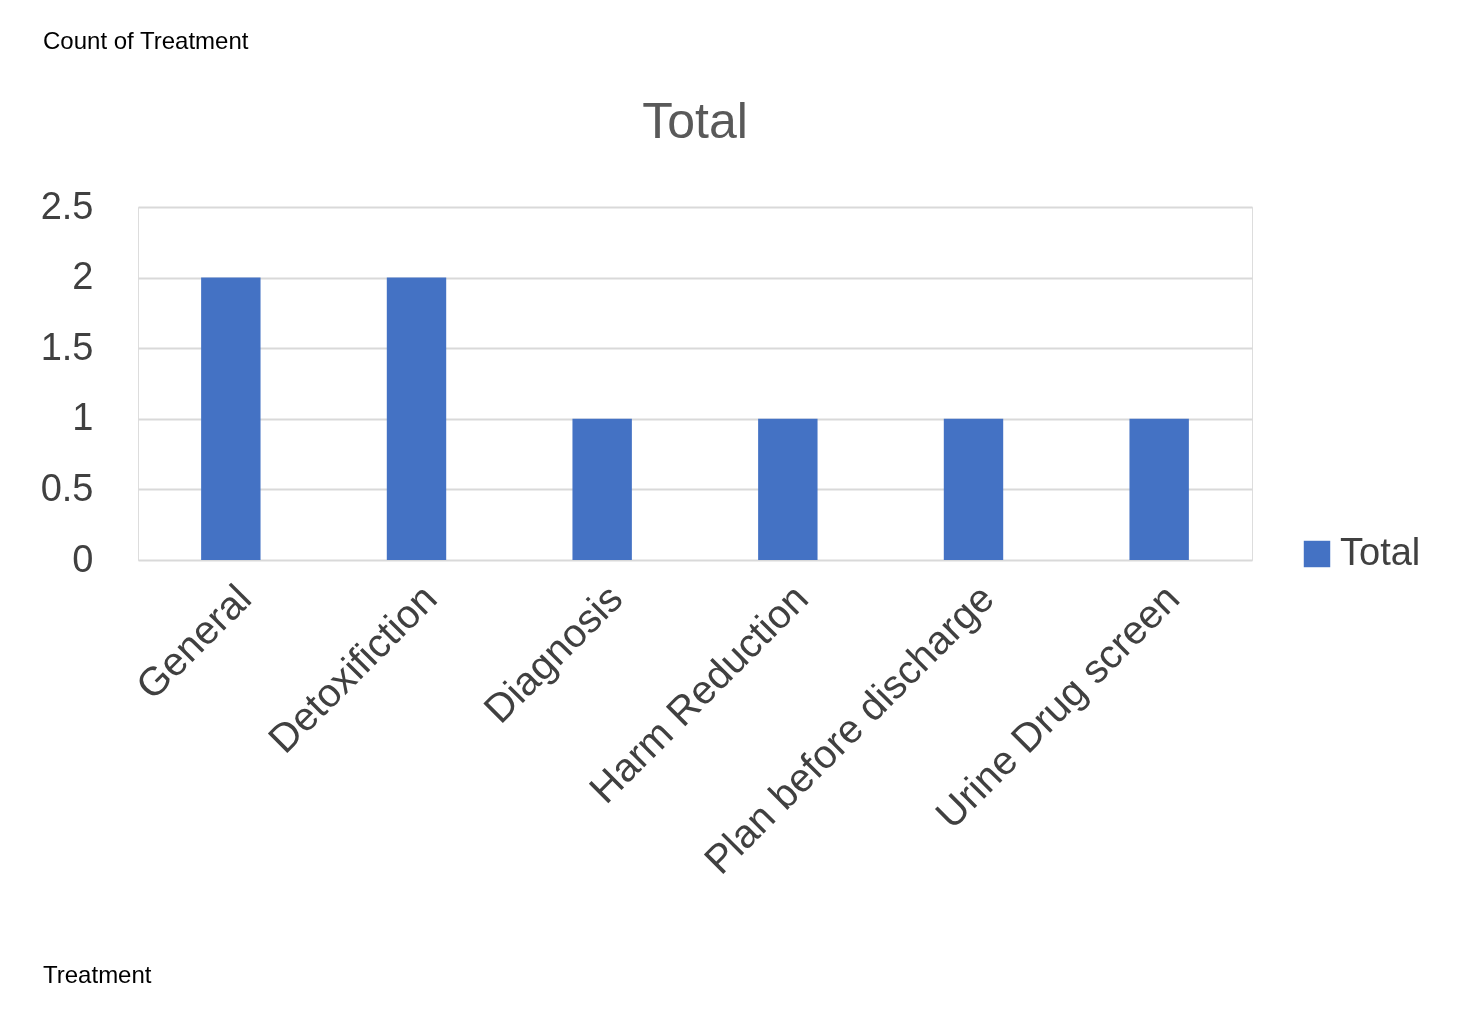 This screenshot has height=1010, width=1465. I want to click on legend-label: Total, so click(1380, 552).